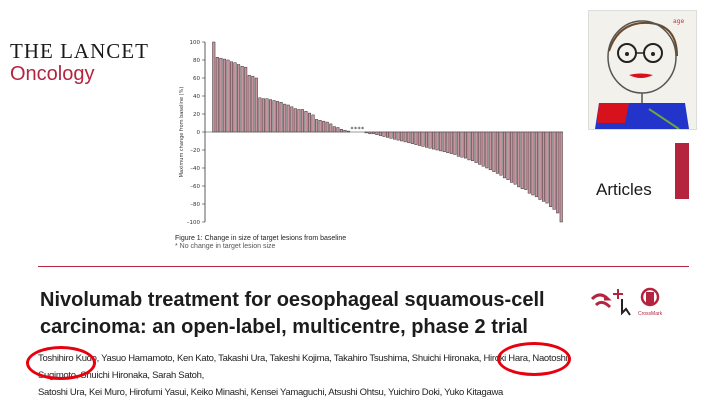  Describe the element at coordinates (195, 187) in the screenshot. I see `y-tick-label: –60` at that location.